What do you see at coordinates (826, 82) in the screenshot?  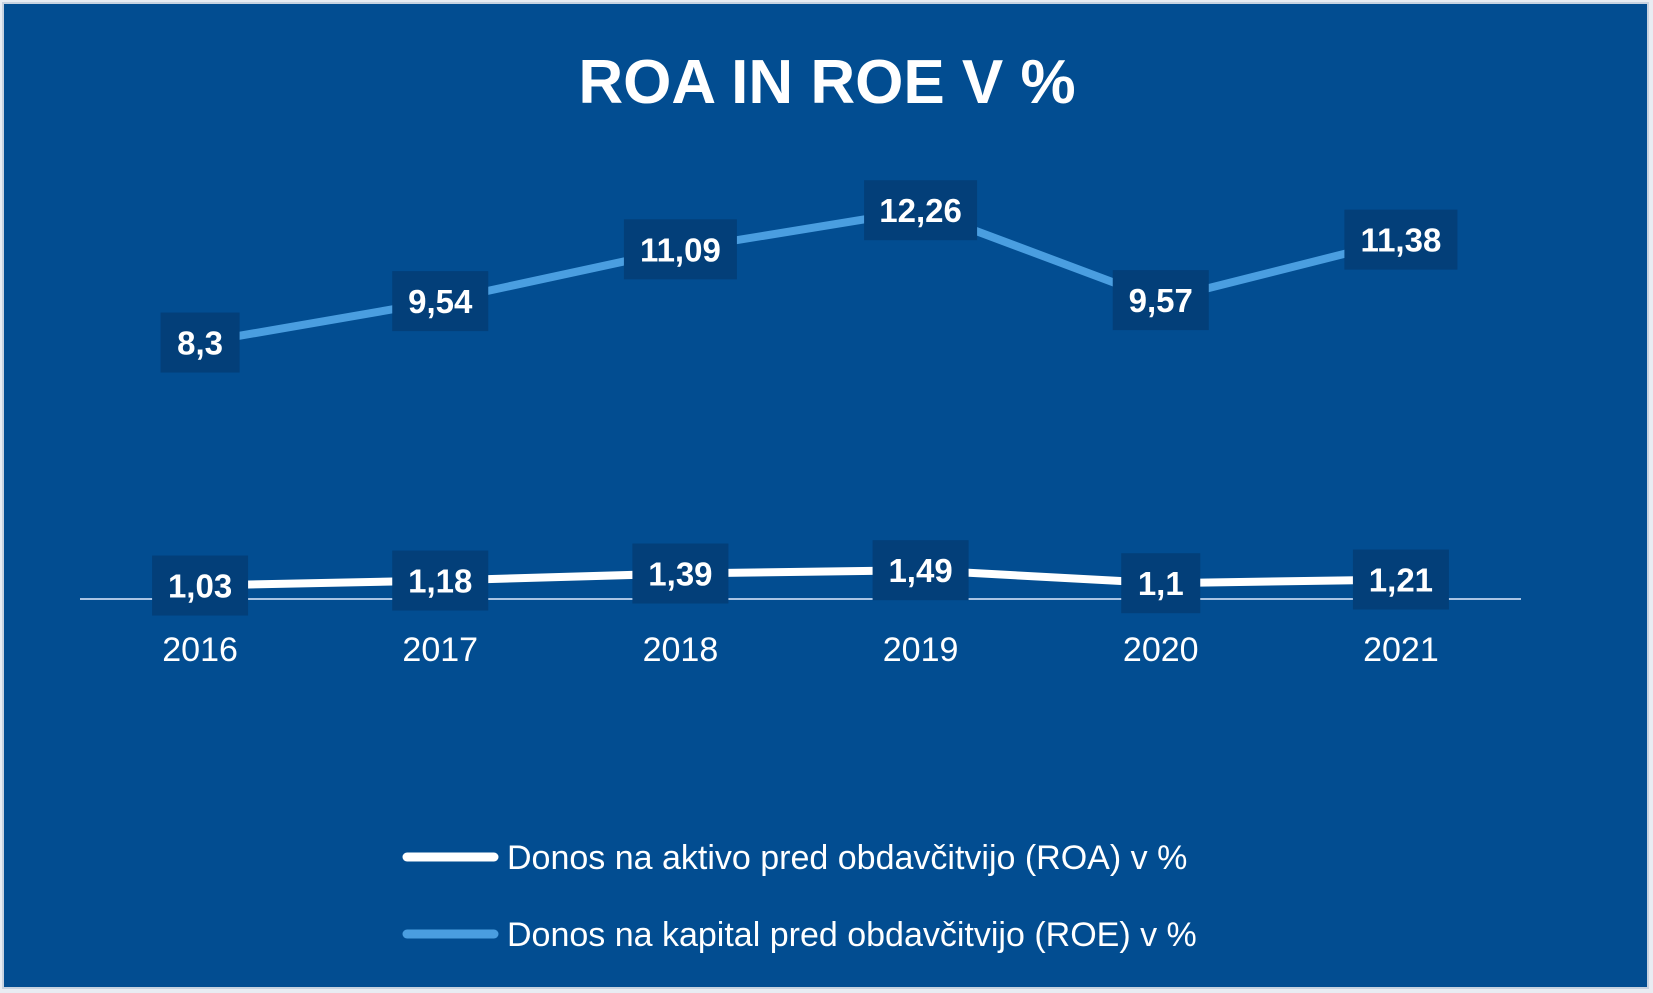 I see `chart-title: ROA IN ROE V %` at bounding box center [826, 82].